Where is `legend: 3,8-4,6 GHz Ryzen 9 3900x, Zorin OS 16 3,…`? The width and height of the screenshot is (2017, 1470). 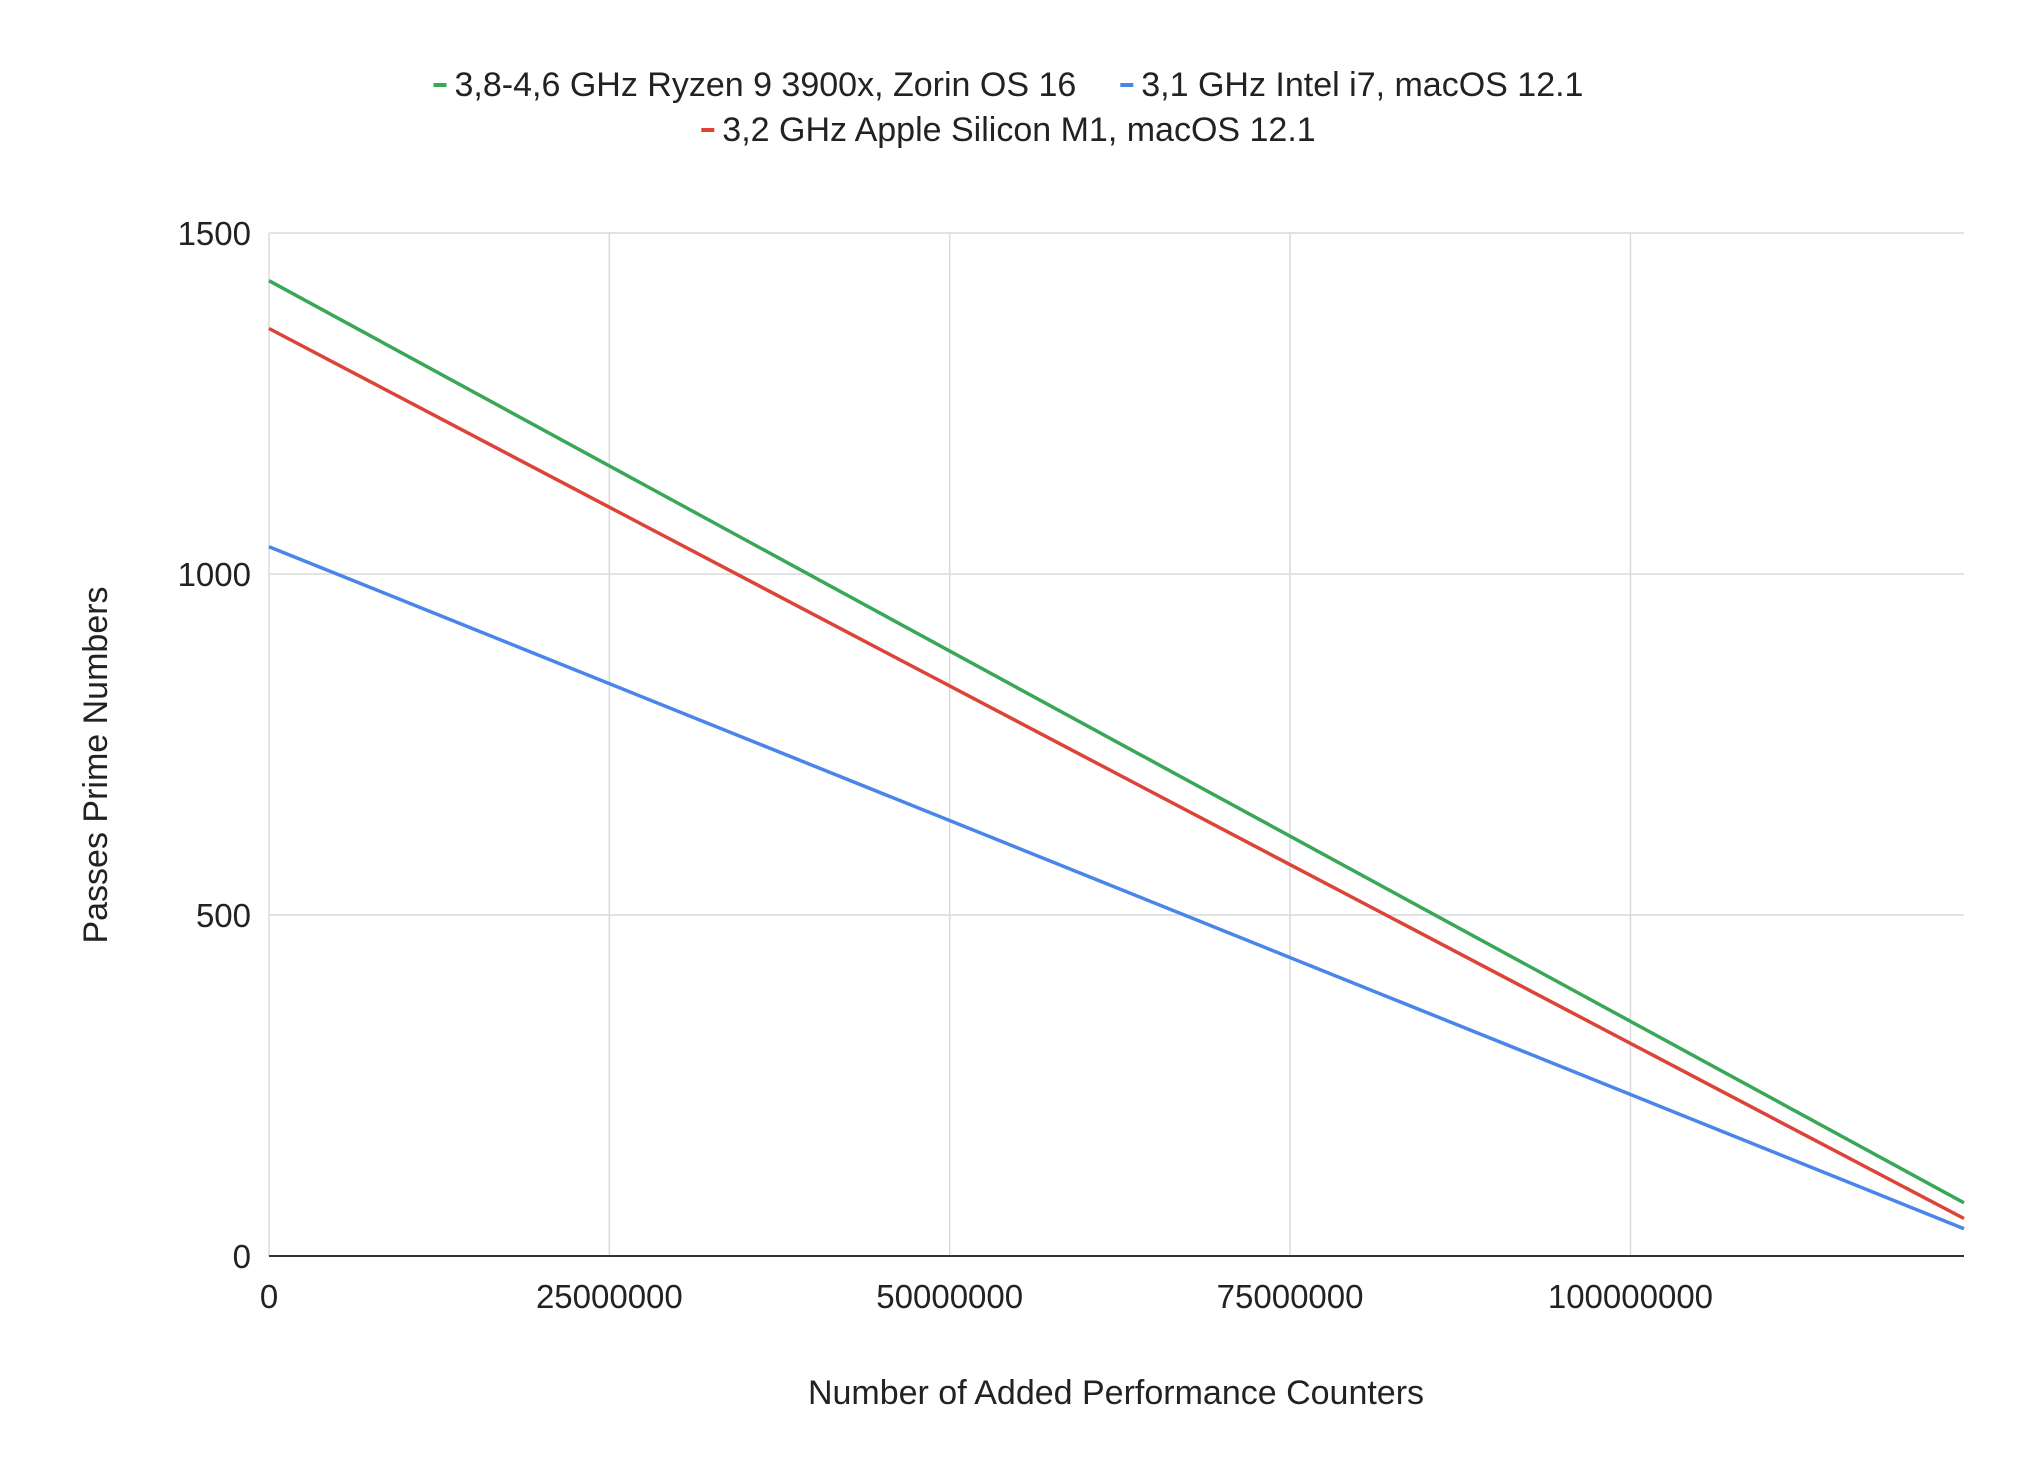
legend: 3,8-4,6 GHz Ryzen 9 3900x, Zorin OS 16 3,… is located at coordinates (1008, 107).